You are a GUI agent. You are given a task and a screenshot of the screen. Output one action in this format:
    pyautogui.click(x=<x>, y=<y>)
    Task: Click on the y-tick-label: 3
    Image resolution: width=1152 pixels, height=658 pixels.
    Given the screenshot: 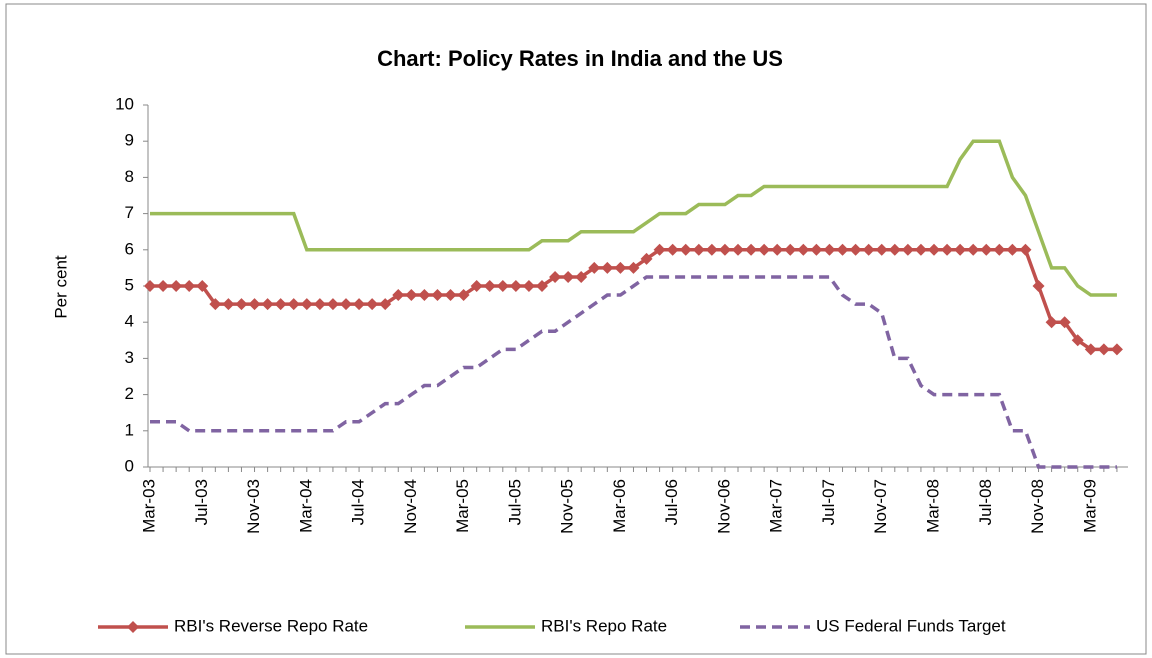 What is the action you would take?
    pyautogui.click(x=129, y=357)
    